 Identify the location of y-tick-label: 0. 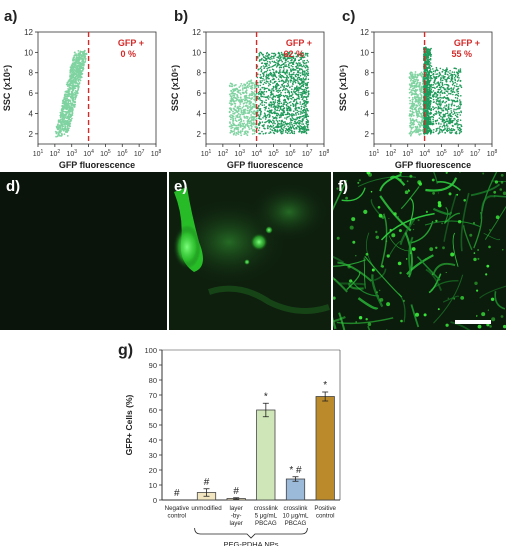
(155, 500).